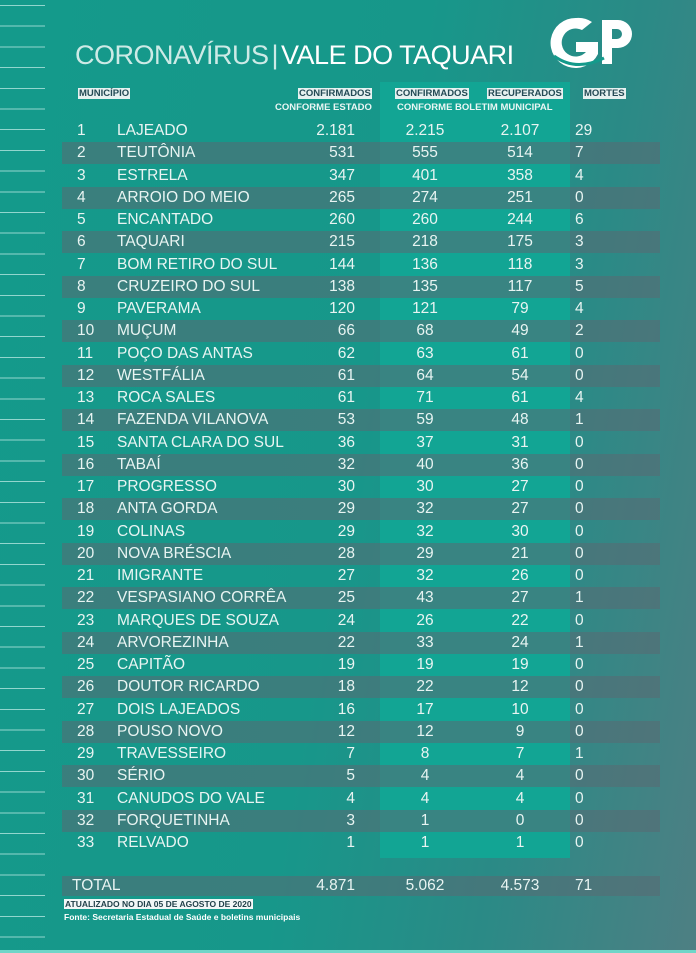  I want to click on mortes: 3, so click(579, 264).